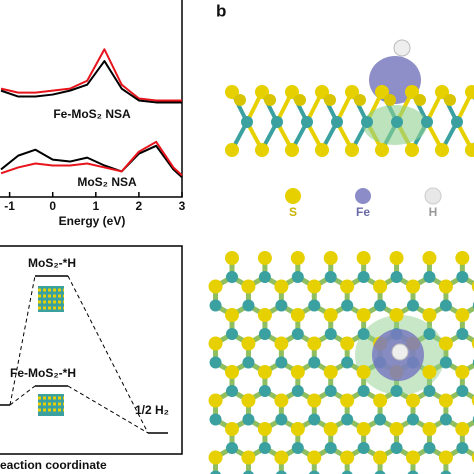  Describe the element at coordinates (182, 206) in the screenshot. I see `x-tick-label: 3` at that location.